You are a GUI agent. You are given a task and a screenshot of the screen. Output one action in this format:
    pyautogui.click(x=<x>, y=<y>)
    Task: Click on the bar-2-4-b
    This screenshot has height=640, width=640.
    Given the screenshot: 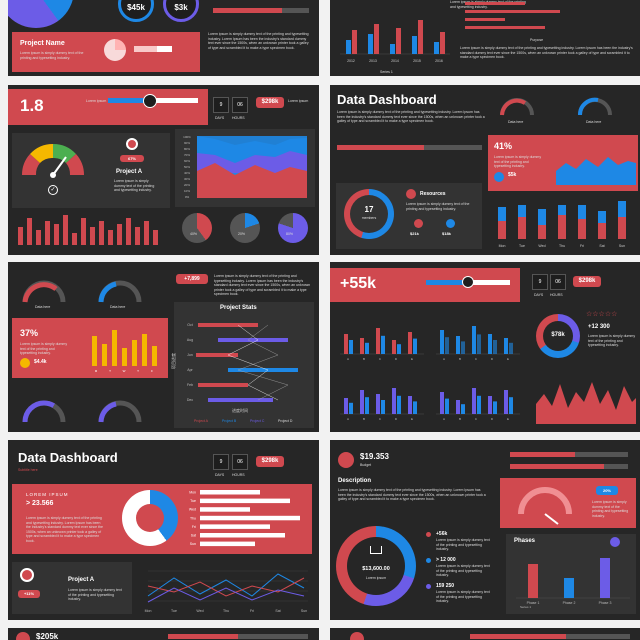 What is the action you would take?
    pyautogui.click(x=415, y=407)
    